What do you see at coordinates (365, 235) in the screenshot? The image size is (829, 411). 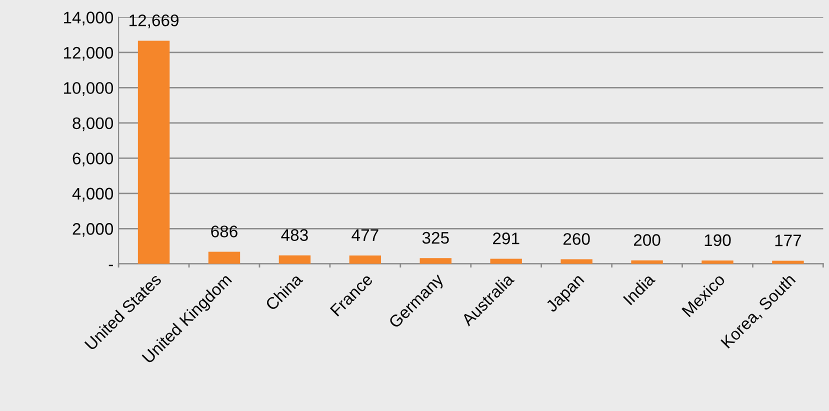 I see `data-label: 477` at bounding box center [365, 235].